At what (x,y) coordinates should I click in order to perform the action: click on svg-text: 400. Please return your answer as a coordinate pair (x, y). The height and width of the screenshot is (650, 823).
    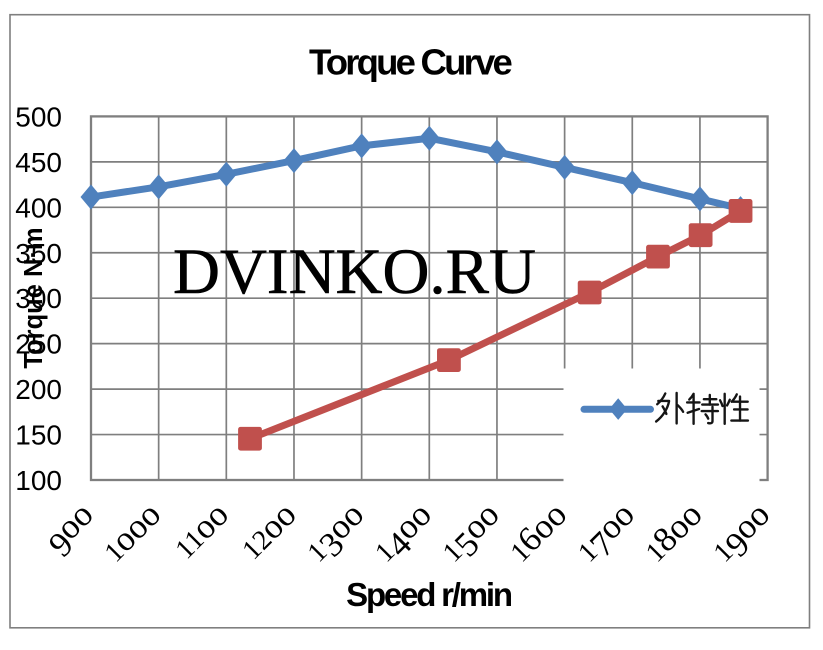
    Looking at the image, I should click on (38, 207).